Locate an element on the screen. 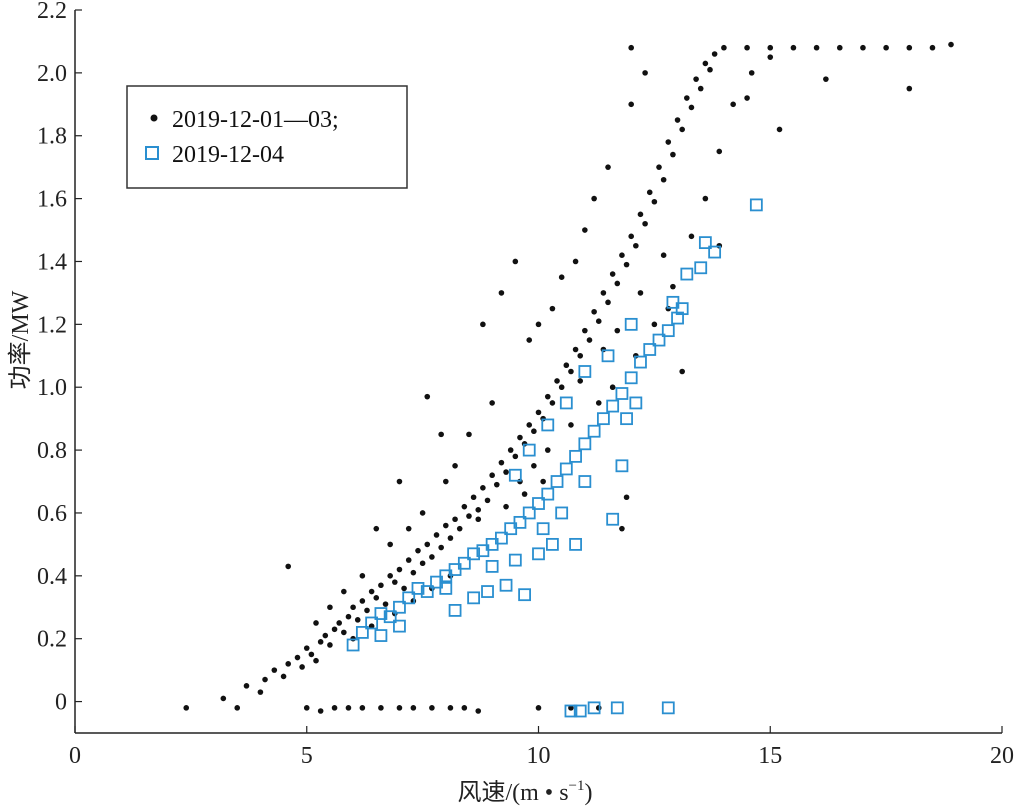 Image resolution: width=1017 pixels, height=808 pixels. y-tick-label: 1.2 is located at coordinates (52, 325).